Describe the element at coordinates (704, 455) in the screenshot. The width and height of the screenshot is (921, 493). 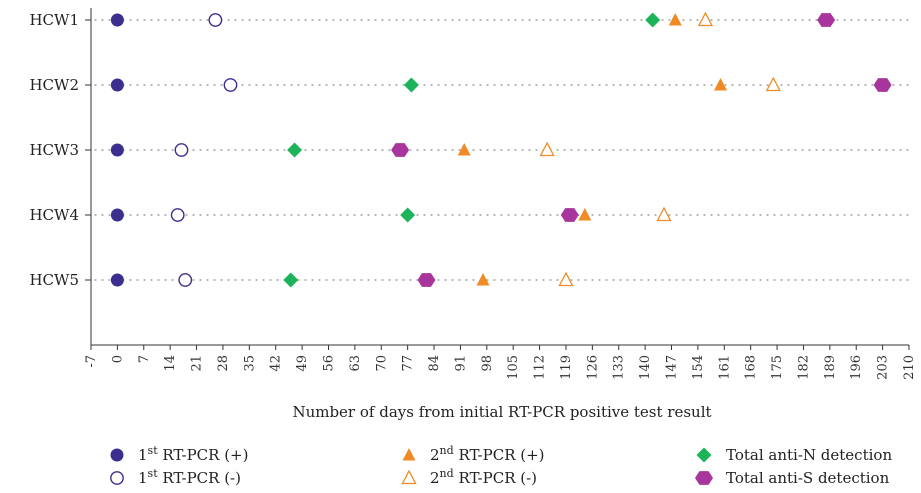
I see `legend-marker-anti_n` at that location.